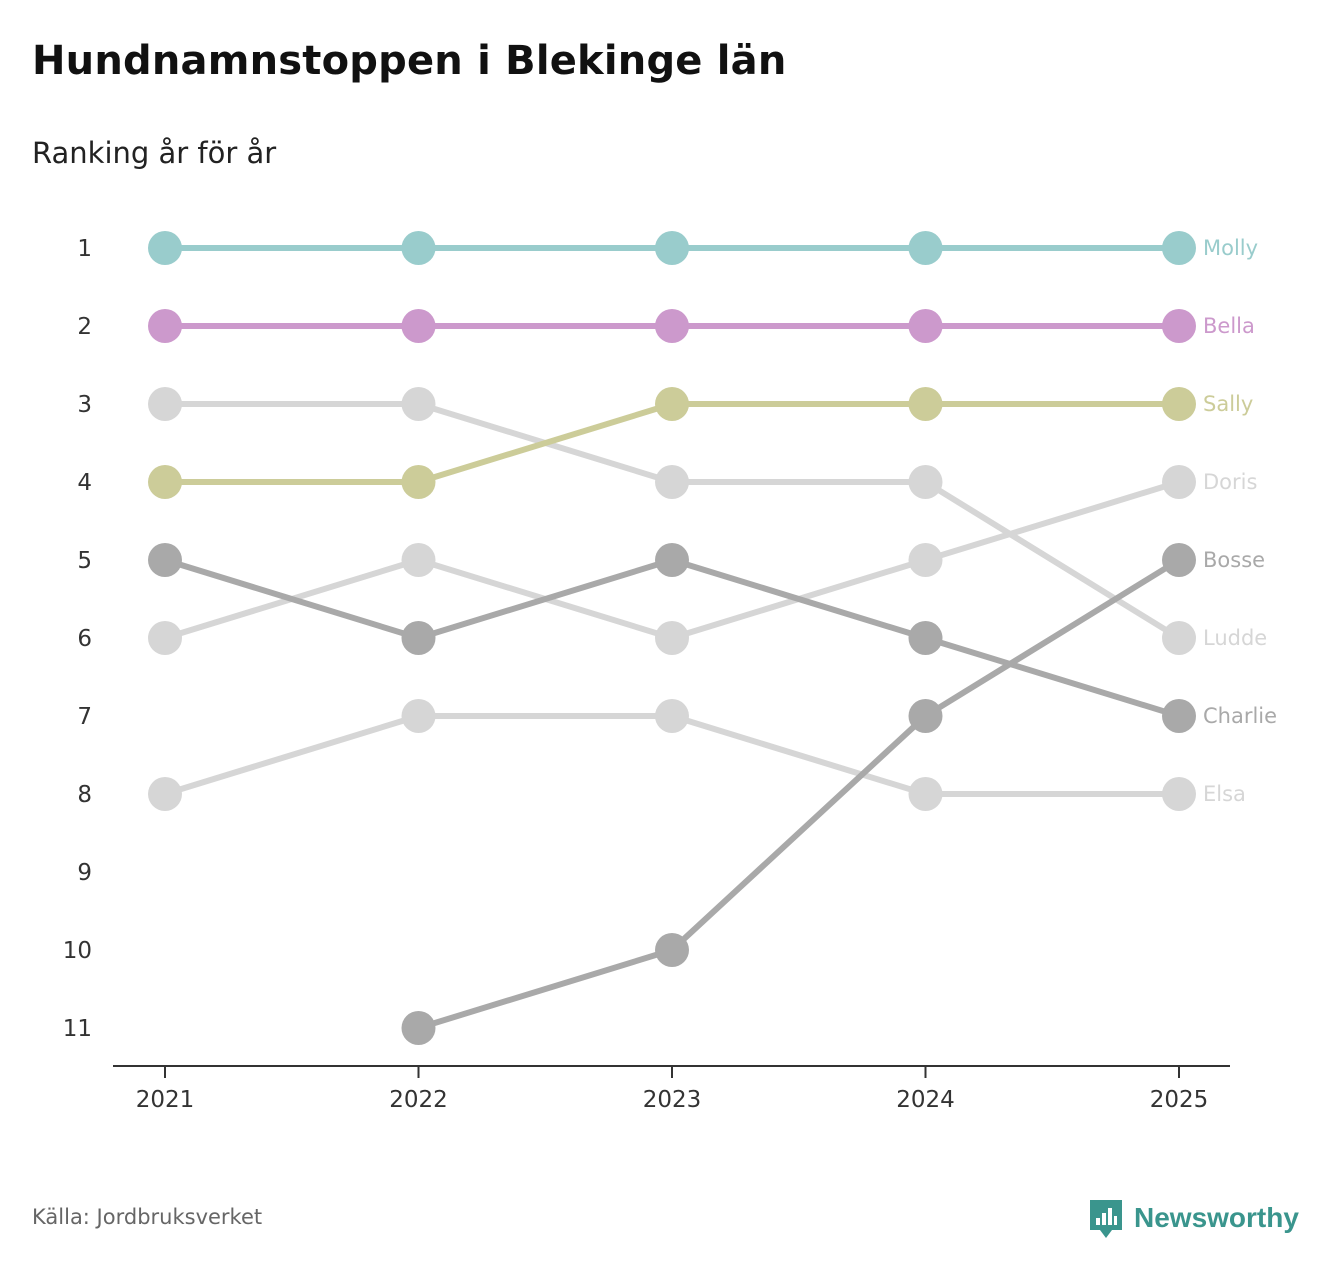  Describe the element at coordinates (1179, 716) in the screenshot. I see `point-charlie-2025` at that location.